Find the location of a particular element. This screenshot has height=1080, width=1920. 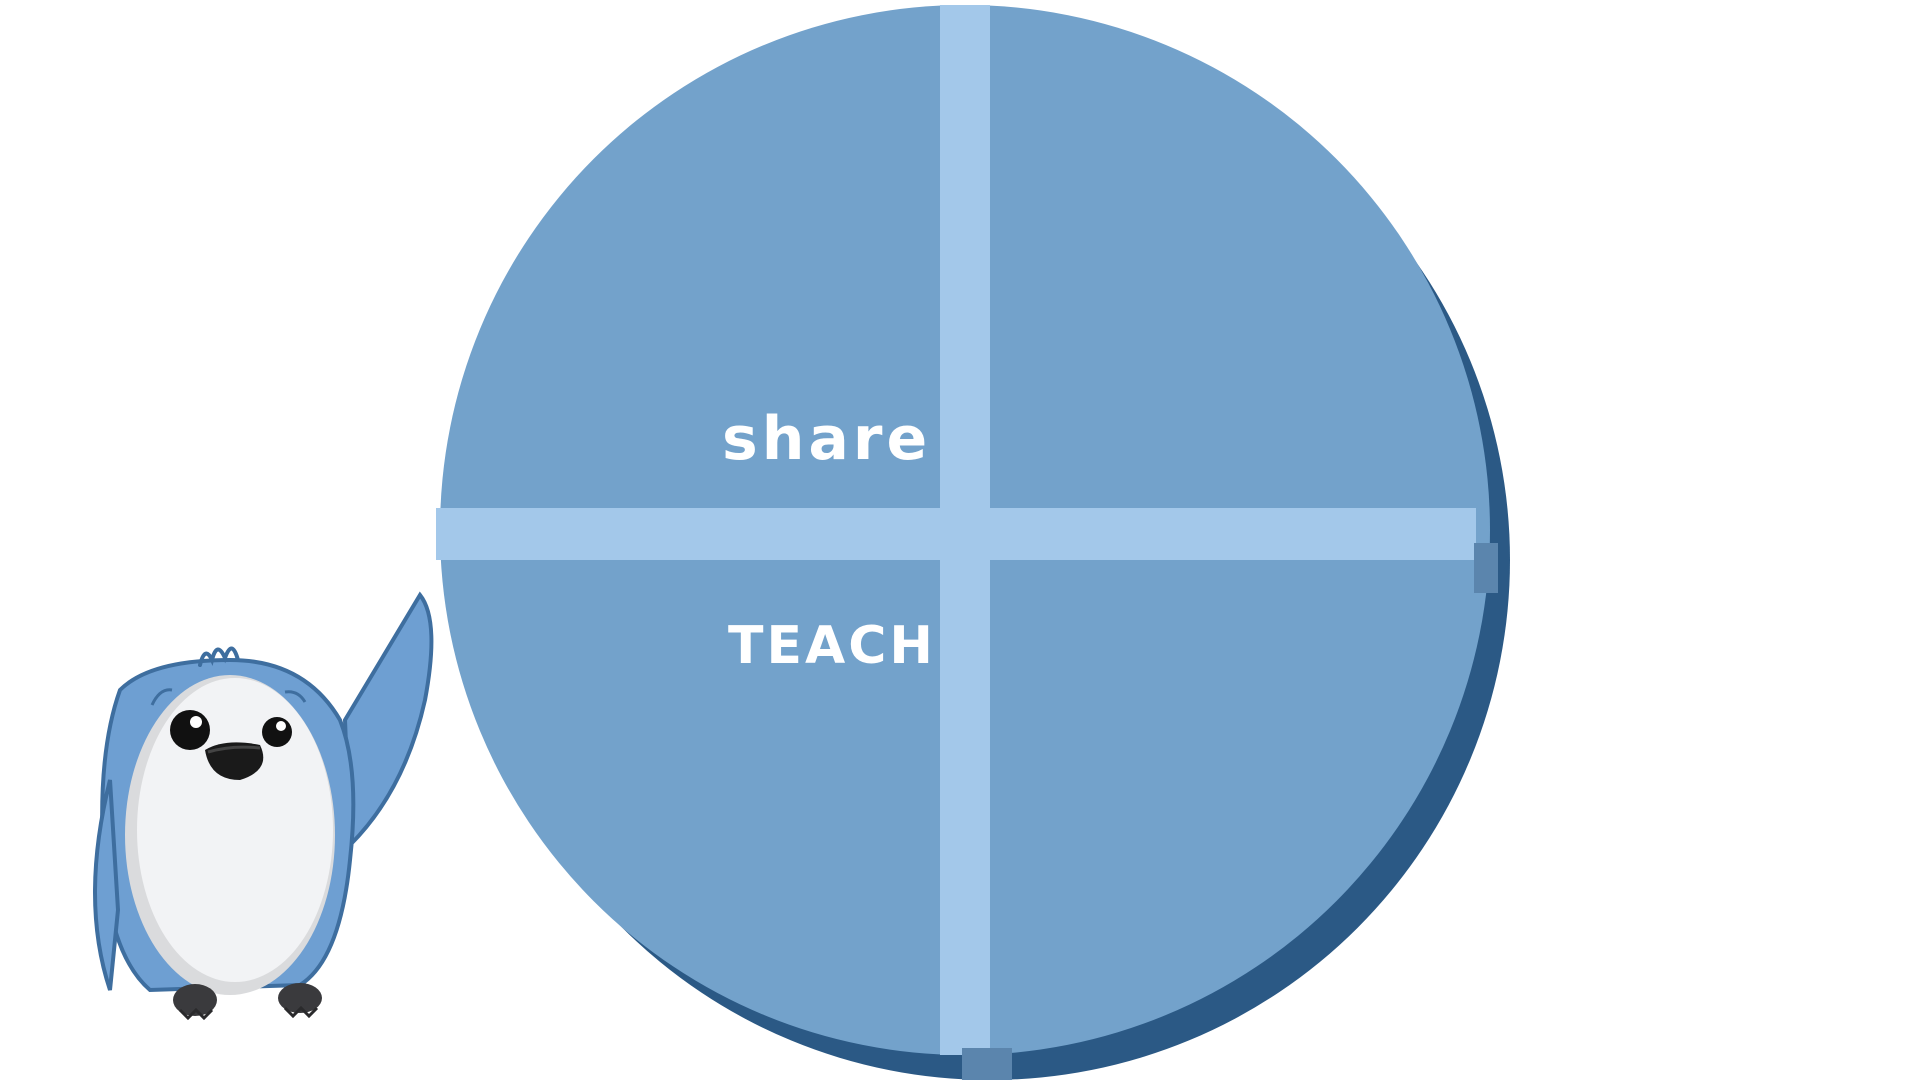

divider-shadow-bottom is located at coordinates (987, 1064).